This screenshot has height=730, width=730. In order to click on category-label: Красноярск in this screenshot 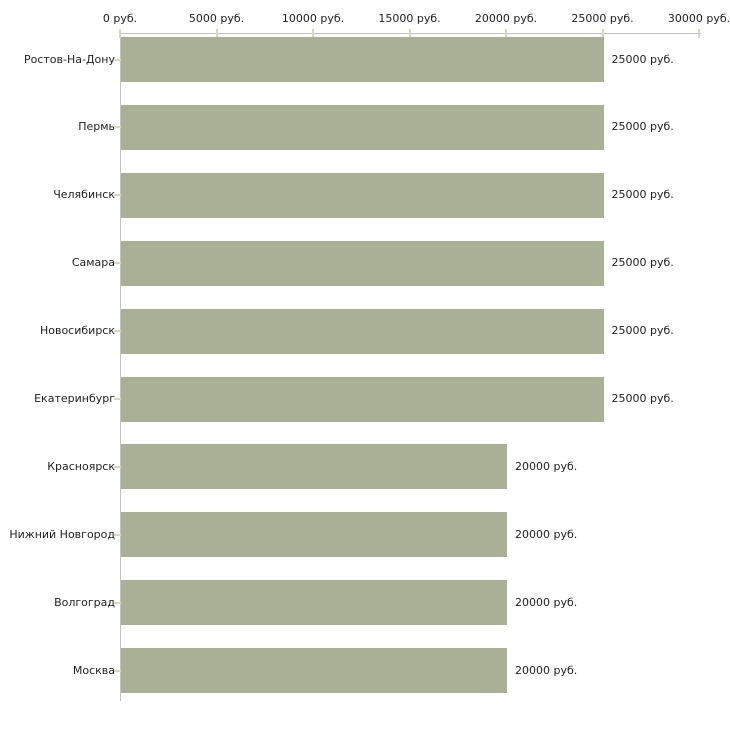, I will do `click(81, 466)`.